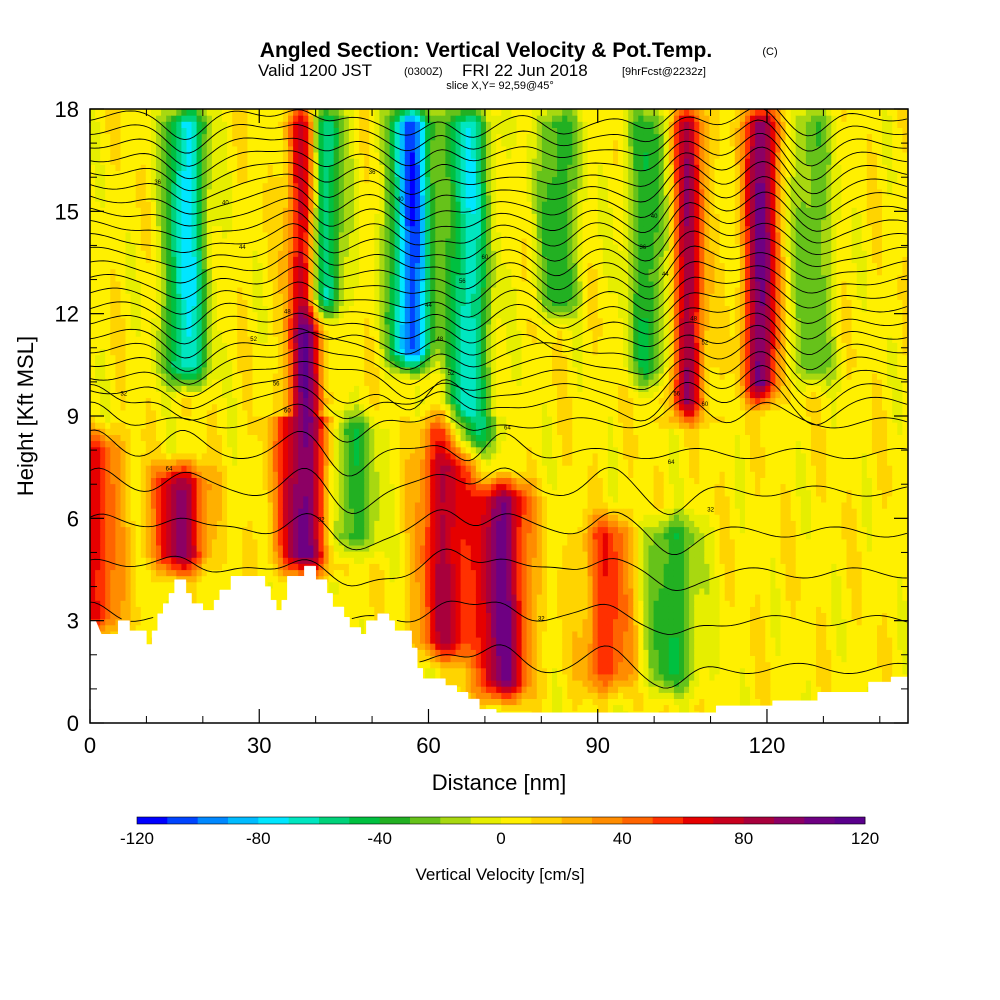 This screenshot has width=1000, height=1000. I want to click on y-axis-label: Height [Kft MSL], so click(25, 416).